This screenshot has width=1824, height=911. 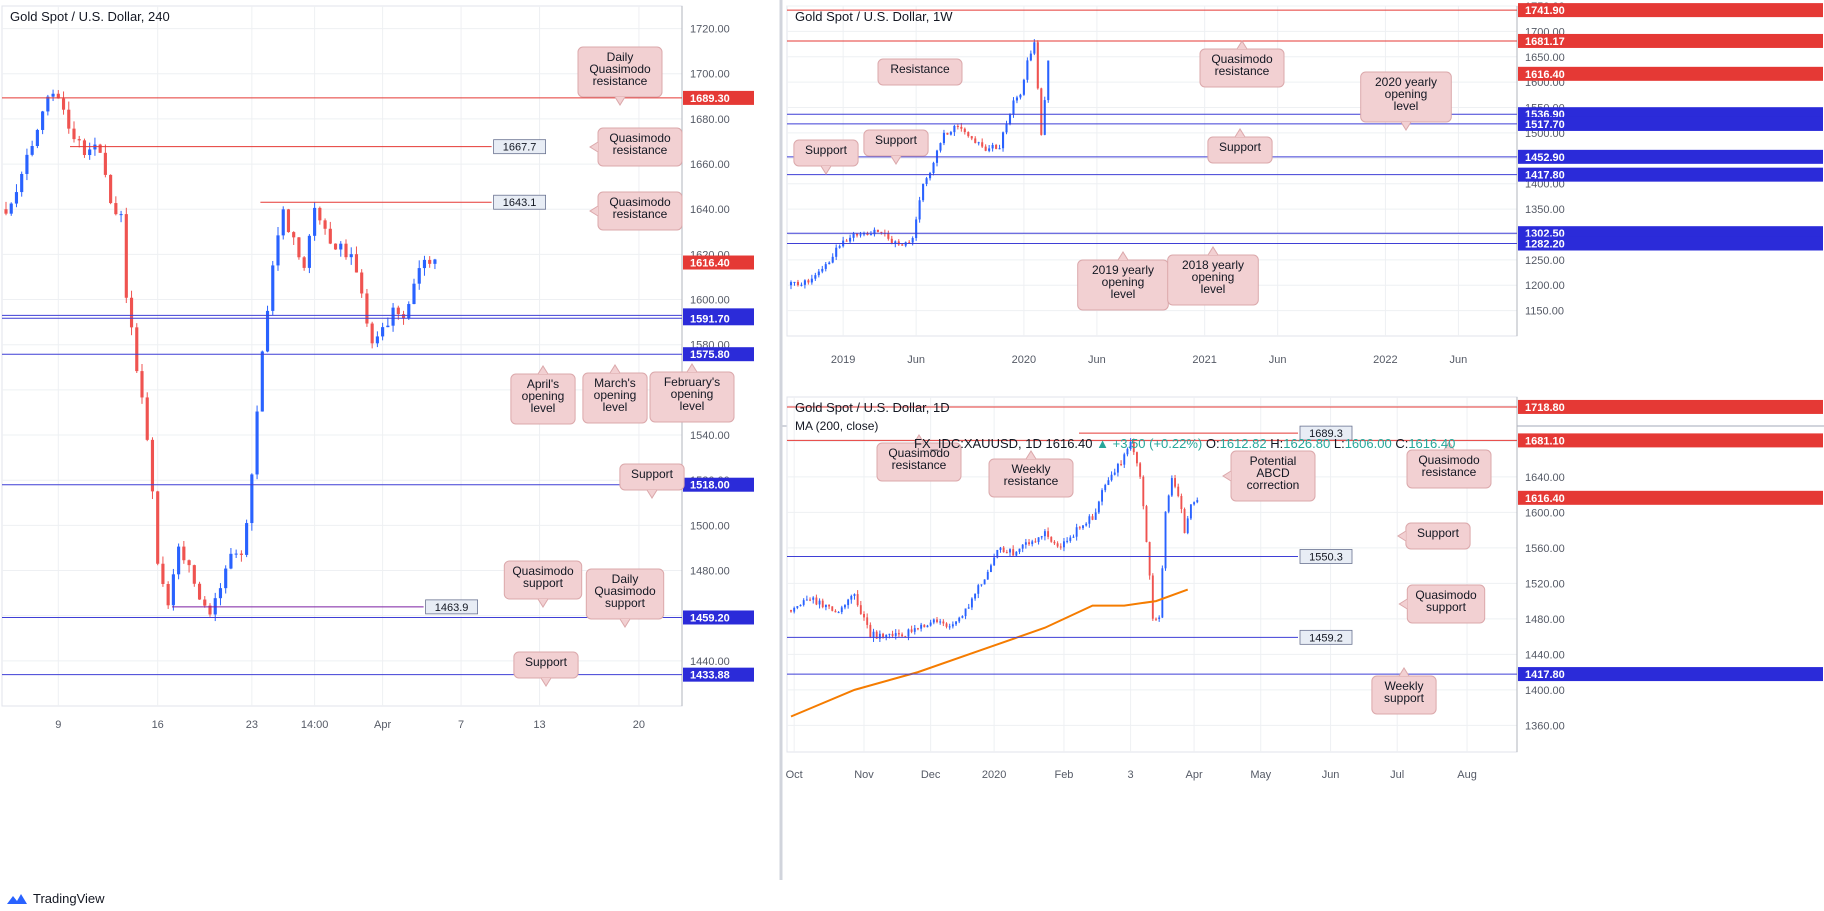 What do you see at coordinates (620, 81) in the screenshot?
I see `annotation-text: resistance` at bounding box center [620, 81].